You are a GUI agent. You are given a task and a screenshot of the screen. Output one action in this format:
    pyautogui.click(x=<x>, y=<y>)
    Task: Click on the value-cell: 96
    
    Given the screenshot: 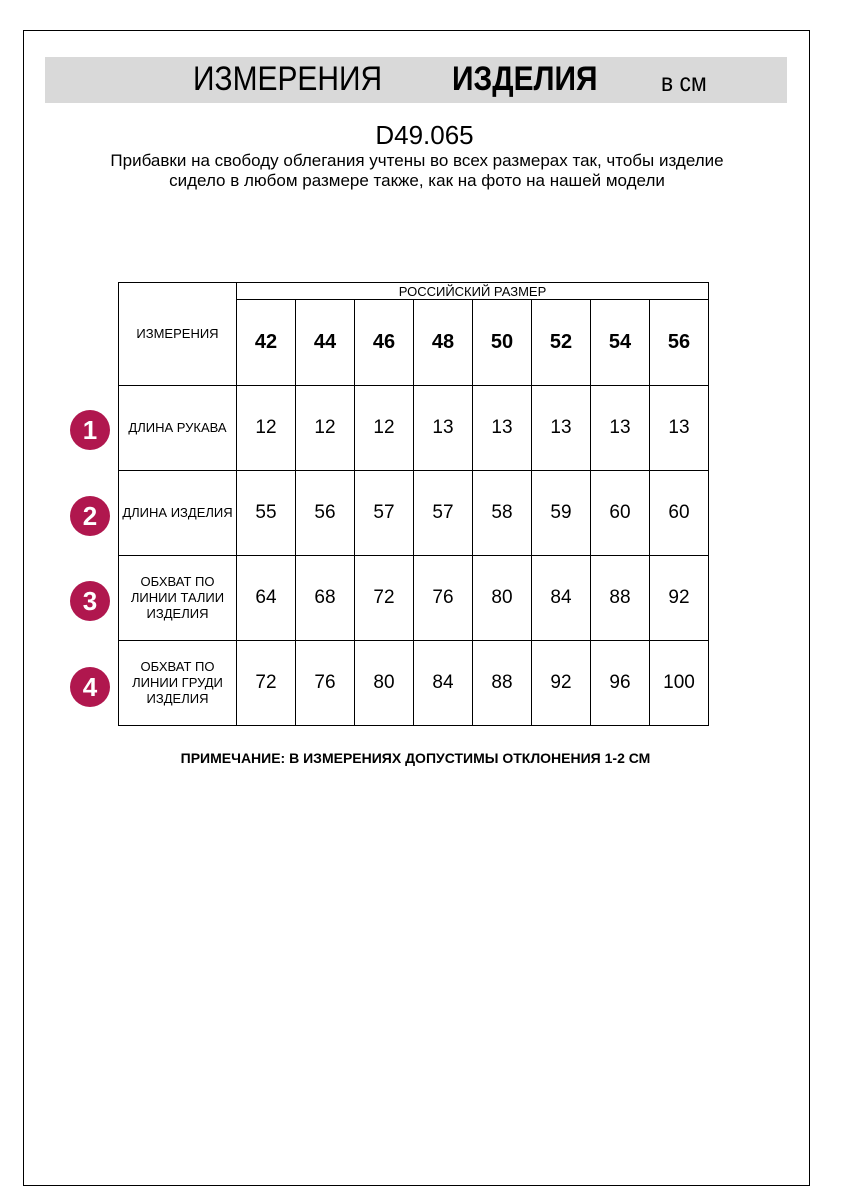 What is the action you would take?
    pyautogui.click(x=620, y=683)
    